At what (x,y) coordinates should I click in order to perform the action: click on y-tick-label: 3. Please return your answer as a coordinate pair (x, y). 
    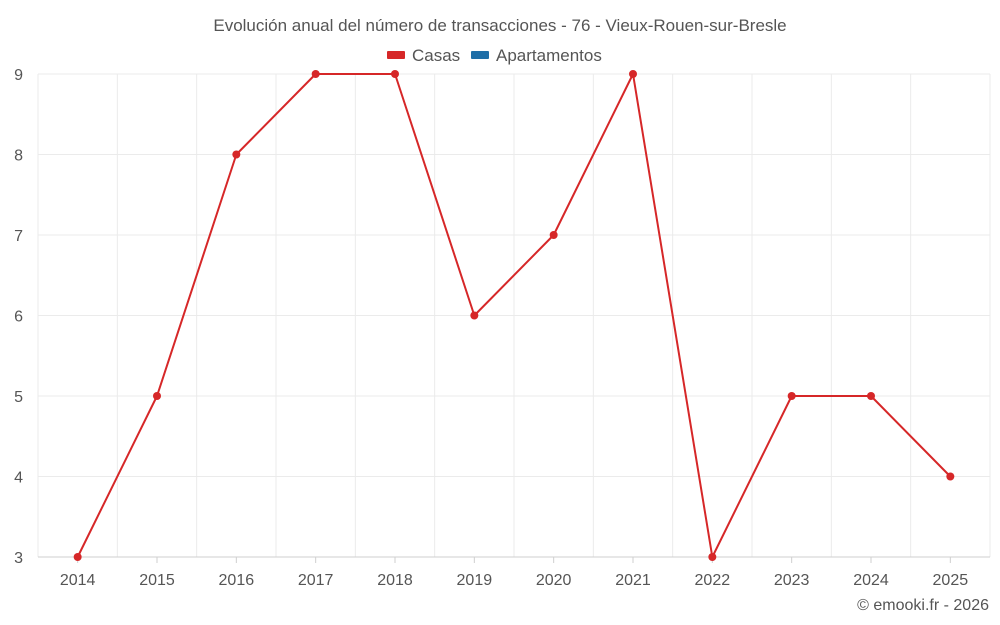
    Looking at the image, I should click on (18, 558).